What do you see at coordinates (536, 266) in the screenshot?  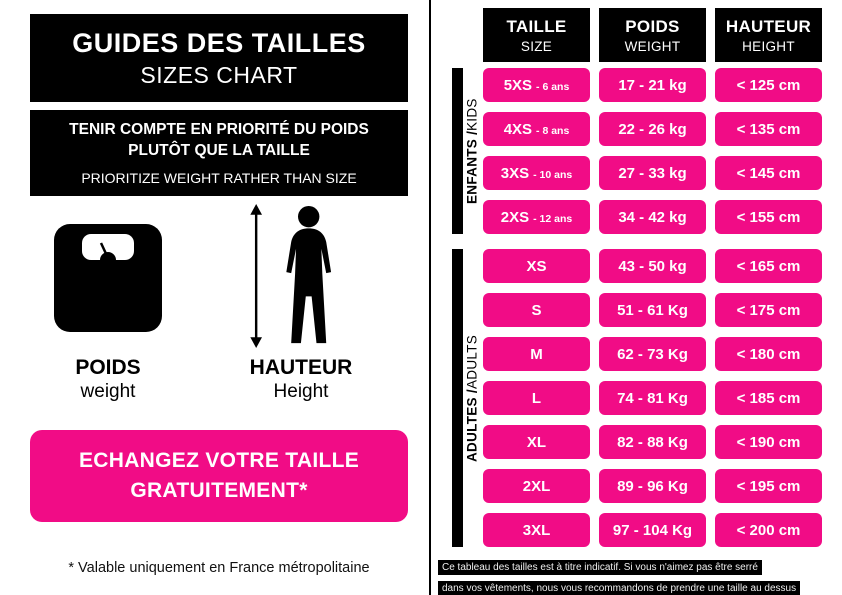 I see `size-cell: XS` at bounding box center [536, 266].